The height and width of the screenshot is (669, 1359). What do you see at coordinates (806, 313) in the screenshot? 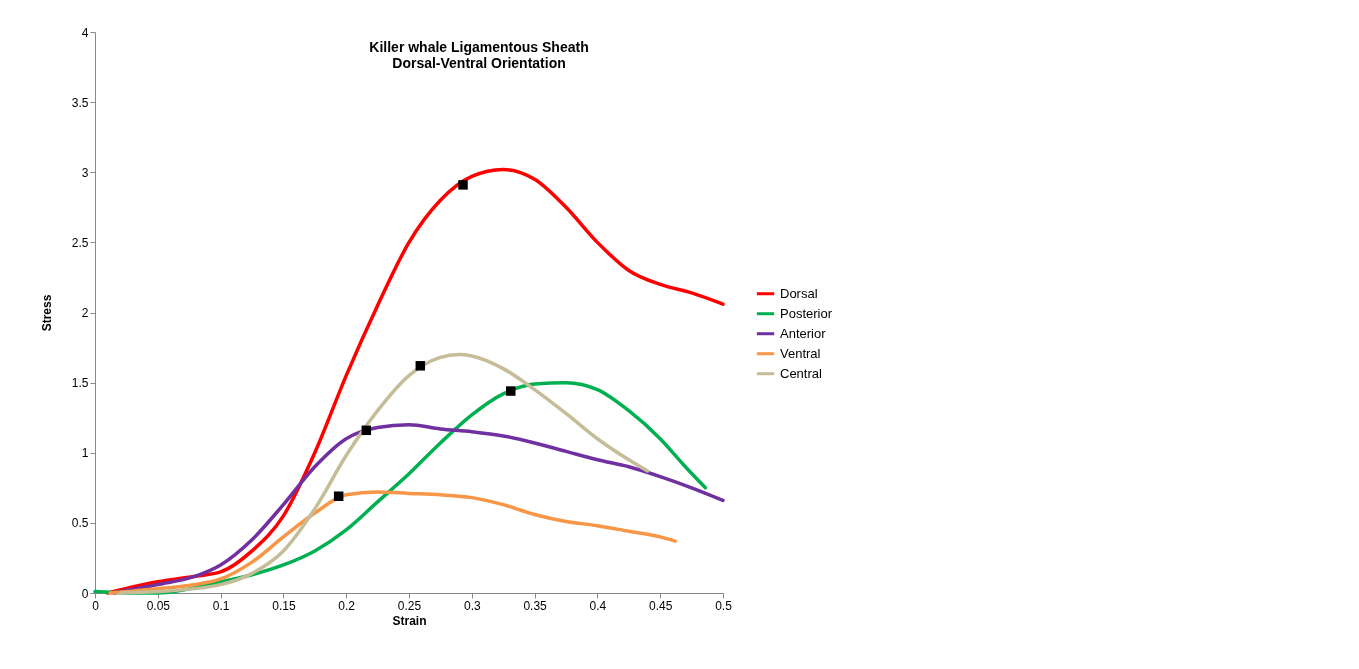
I see `legend-label: Posterior` at bounding box center [806, 313].